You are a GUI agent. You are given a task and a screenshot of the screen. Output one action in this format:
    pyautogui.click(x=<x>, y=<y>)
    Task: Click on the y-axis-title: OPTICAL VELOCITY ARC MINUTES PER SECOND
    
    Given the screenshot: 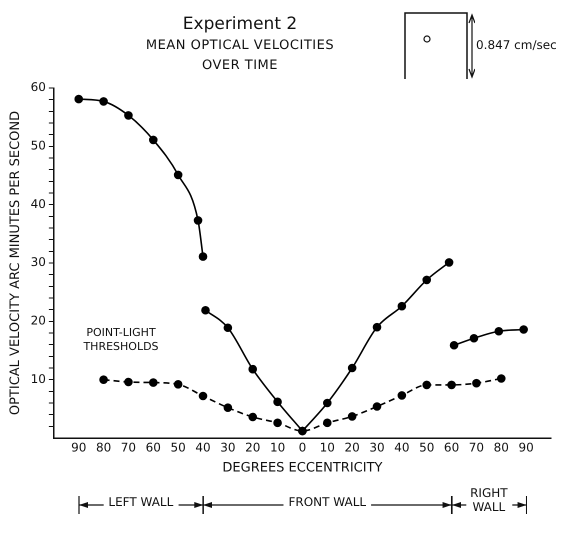 What is the action you would take?
    pyautogui.click(x=16, y=263)
    